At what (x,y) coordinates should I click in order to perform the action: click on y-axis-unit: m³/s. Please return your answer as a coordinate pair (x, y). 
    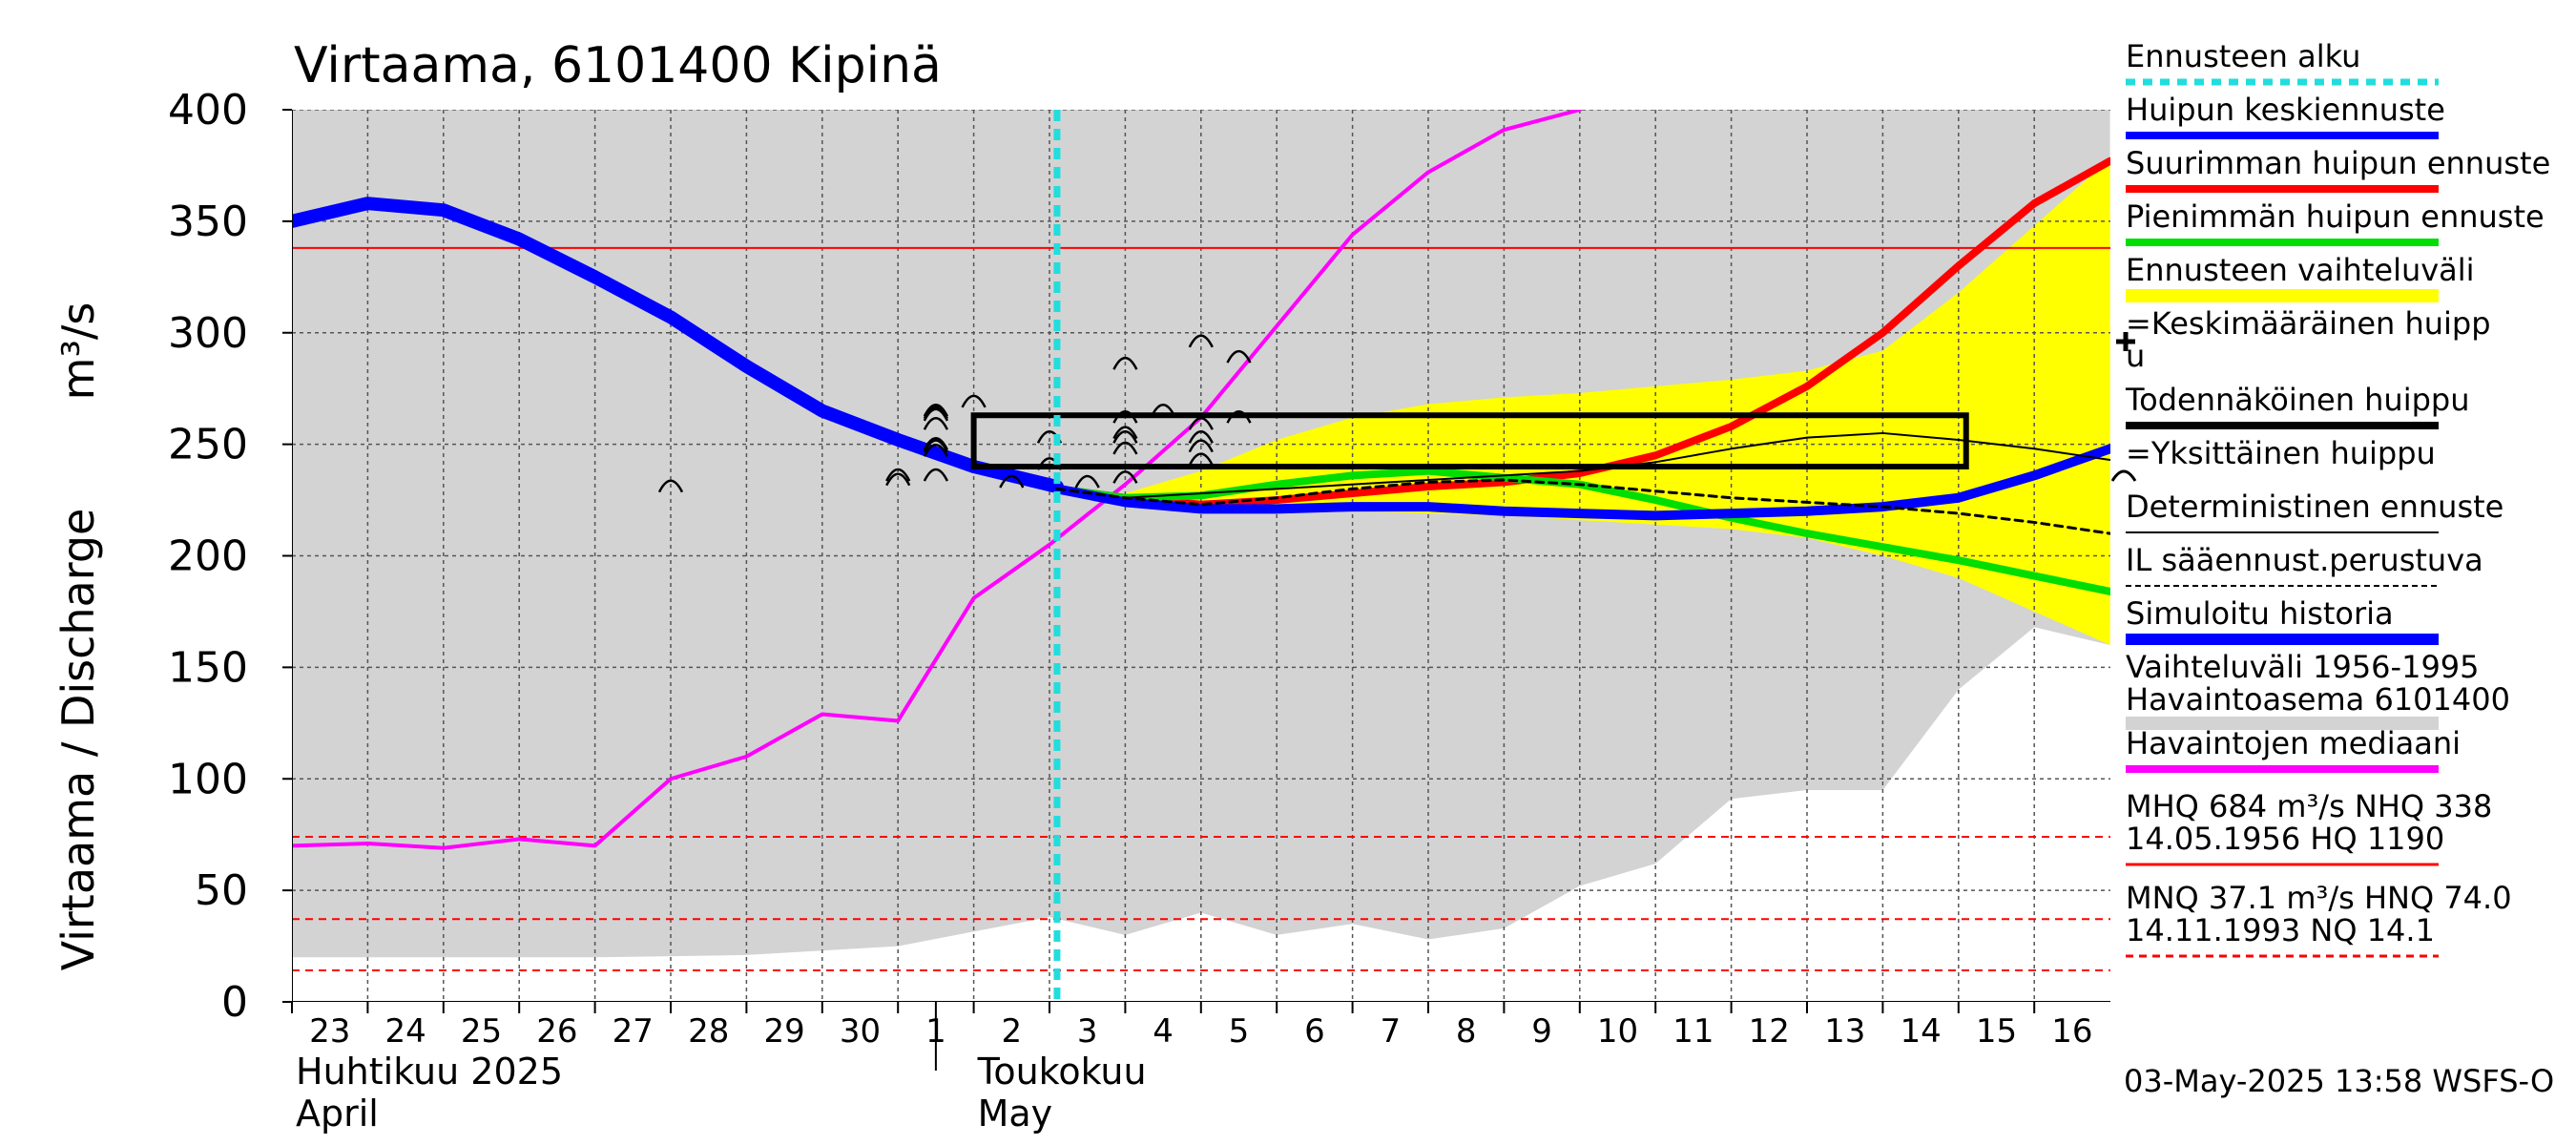
    Looking at the image, I should click on (78, 351).